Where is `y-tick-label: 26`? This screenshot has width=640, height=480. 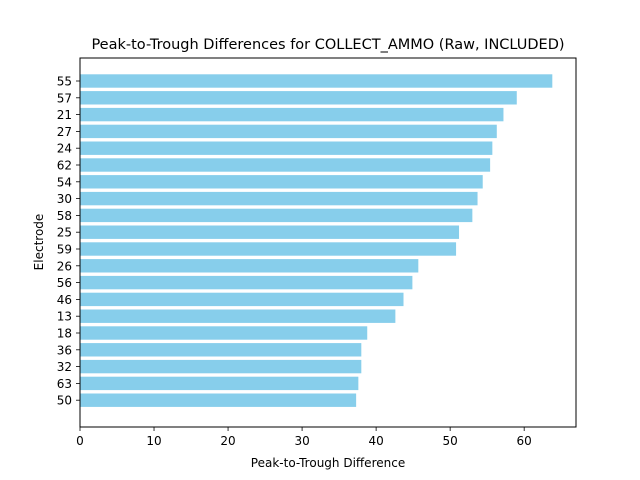 y-tick-label: 26 is located at coordinates (64, 266).